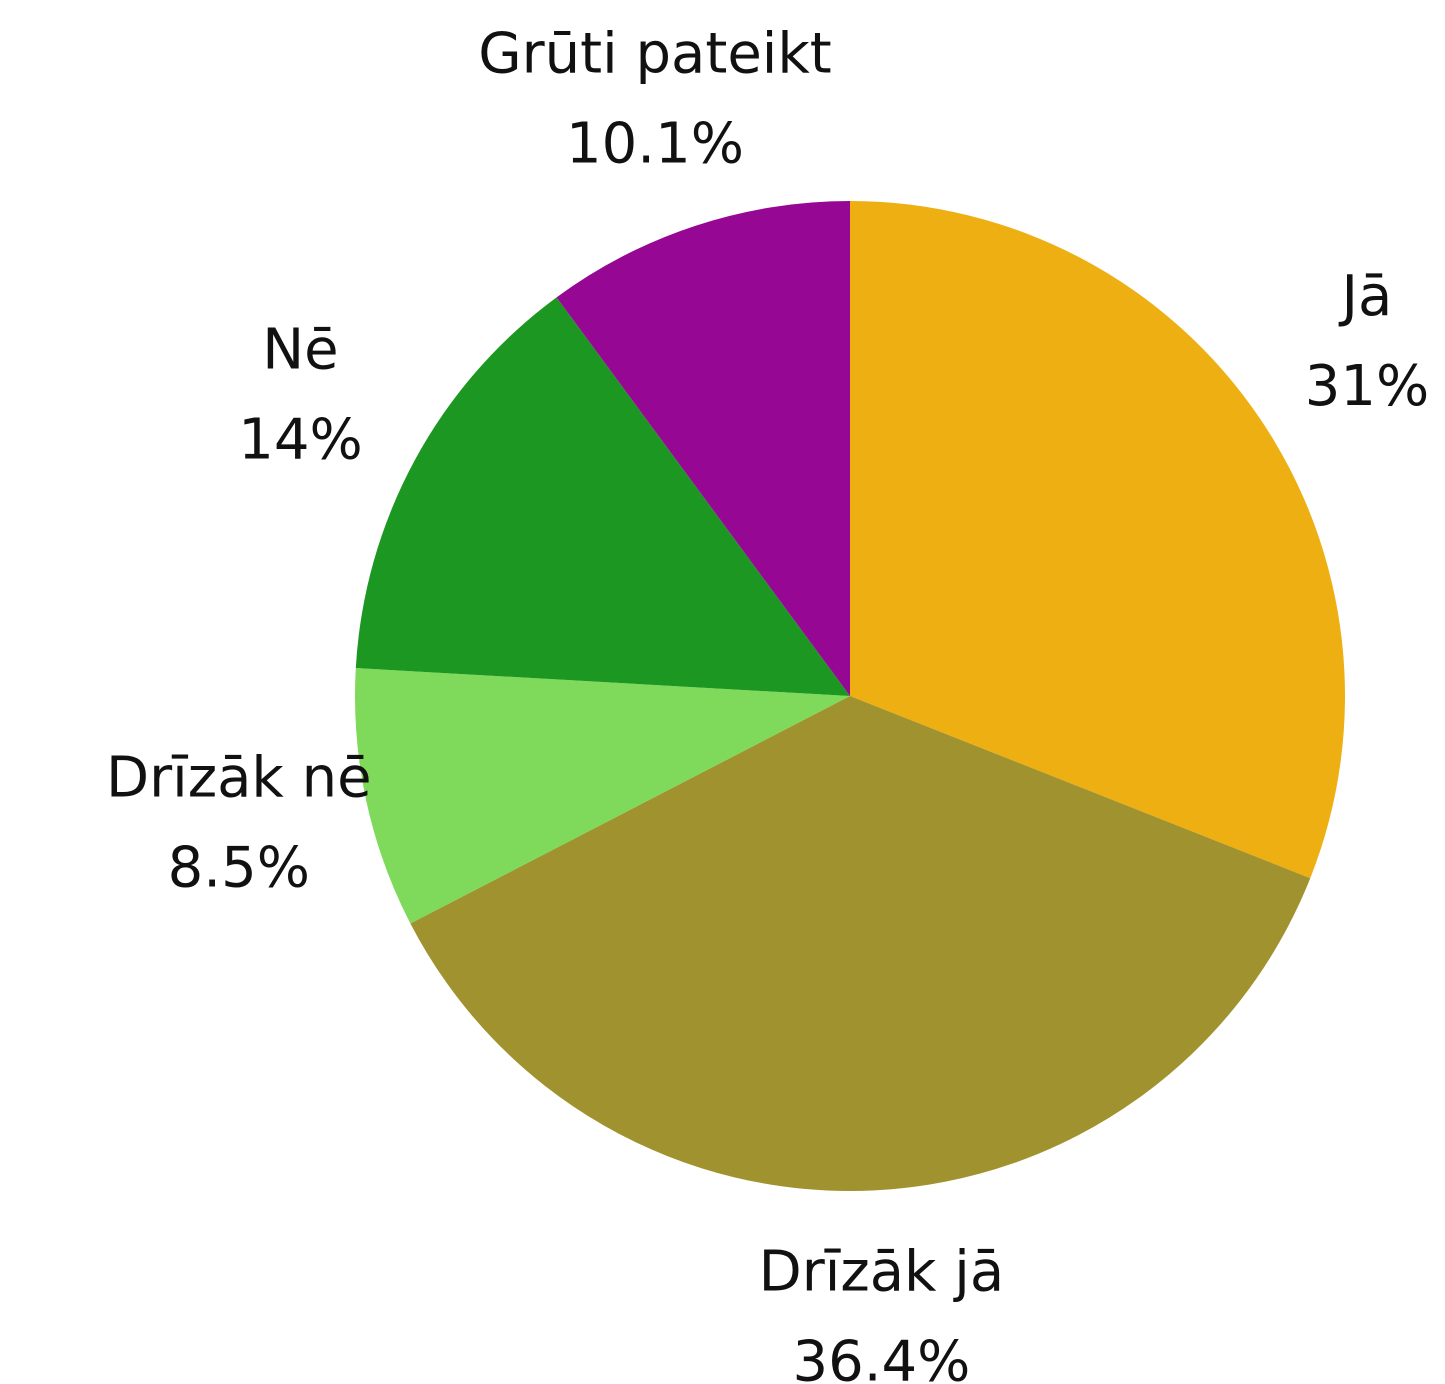 The image size is (1445, 1384). What do you see at coordinates (300, 349) in the screenshot?
I see `slice-label: Nē` at bounding box center [300, 349].